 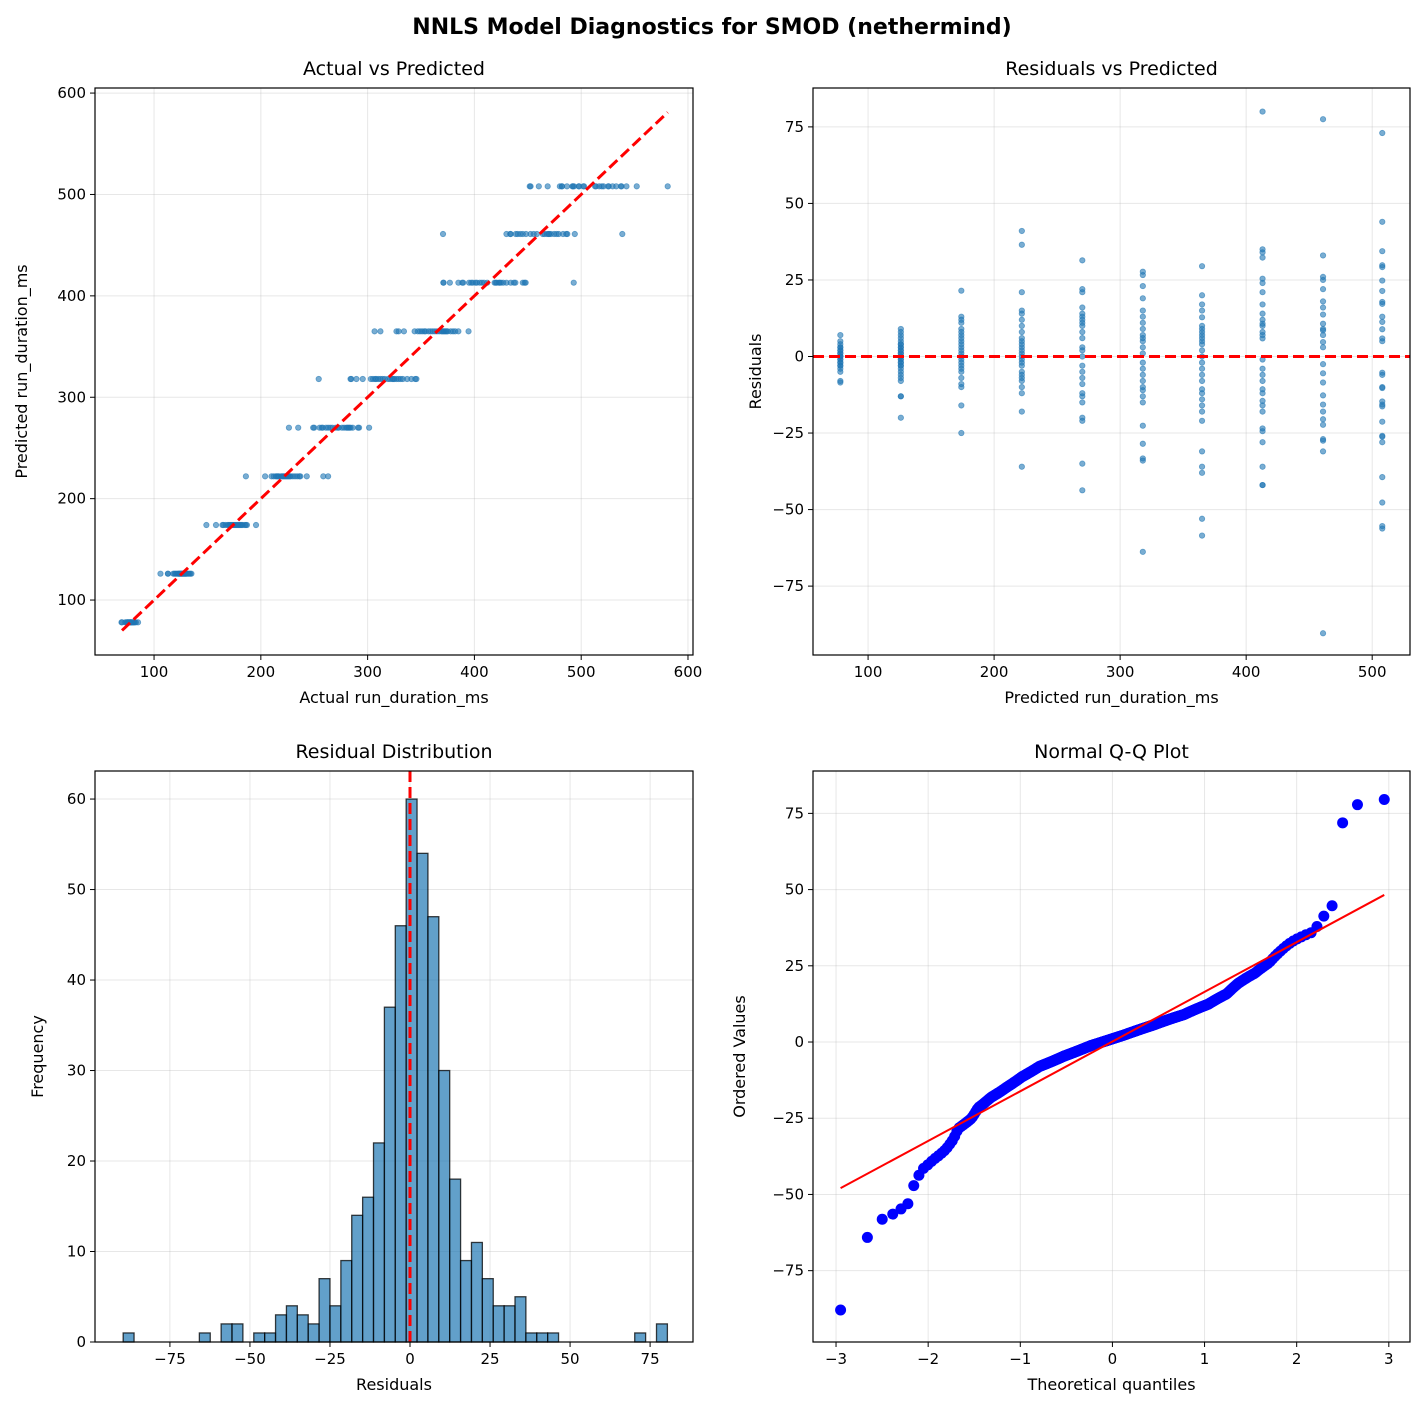 What do you see at coordinates (788, 510) in the screenshot?
I see `y-tick-label: −50` at bounding box center [788, 510].